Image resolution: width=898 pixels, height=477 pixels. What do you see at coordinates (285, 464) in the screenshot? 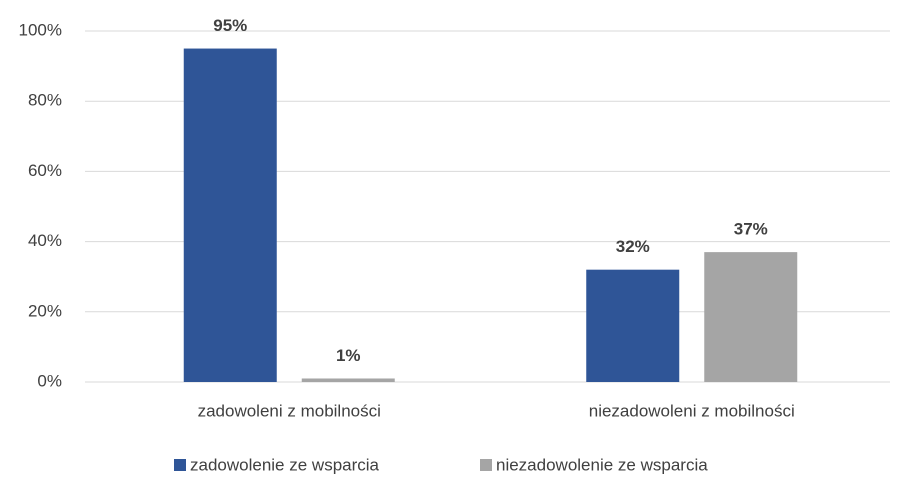
I see `legend-label: zadowolenie ze wsparcia` at bounding box center [285, 464].